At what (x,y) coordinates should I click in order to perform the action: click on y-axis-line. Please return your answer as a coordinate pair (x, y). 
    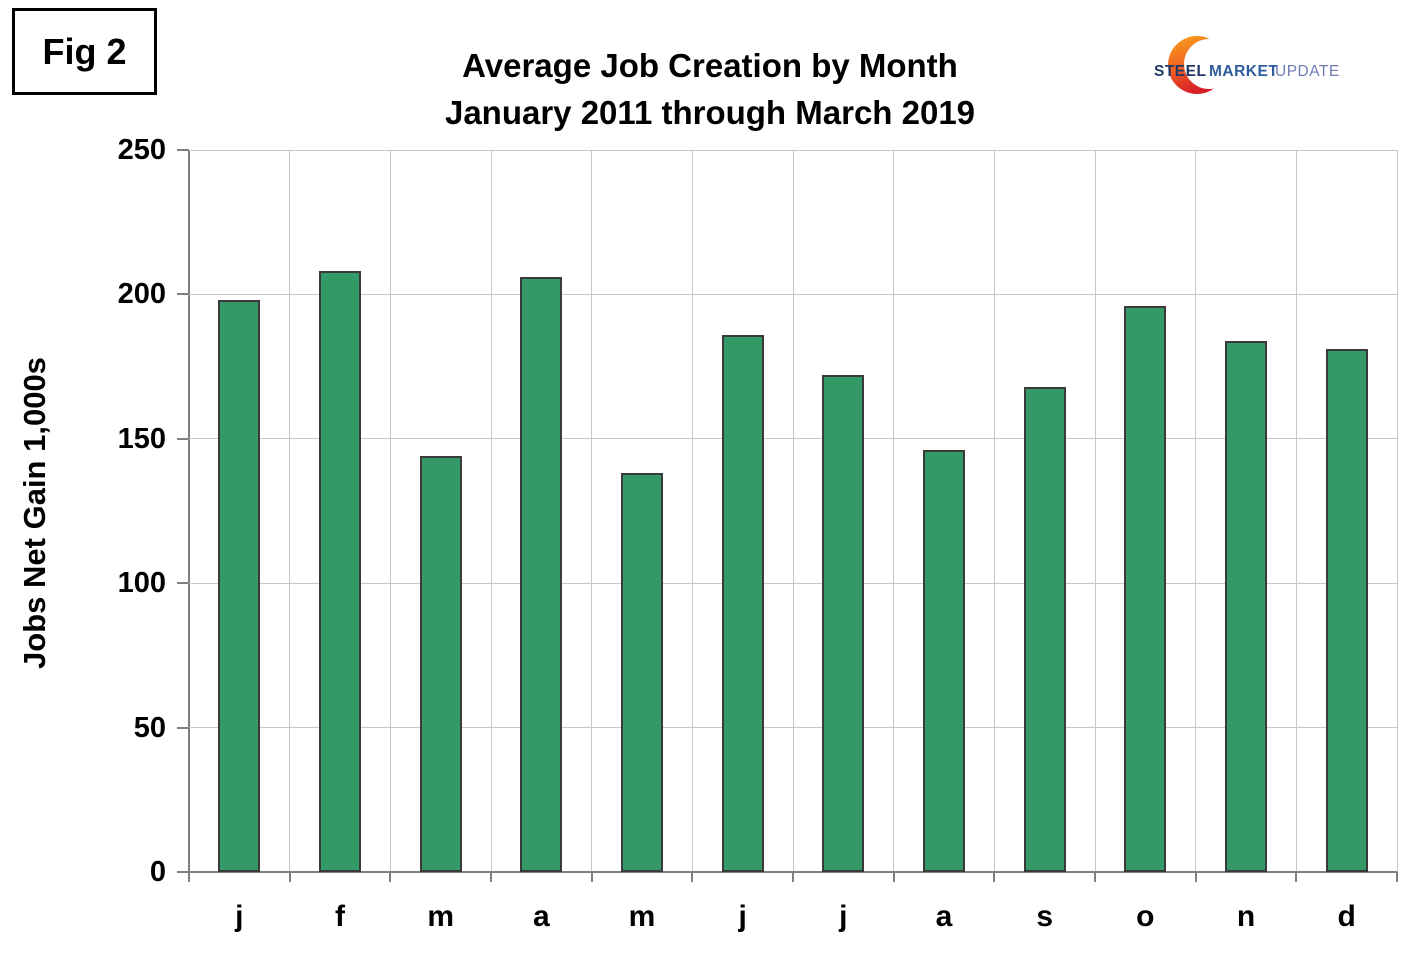
    Looking at the image, I should click on (189, 515).